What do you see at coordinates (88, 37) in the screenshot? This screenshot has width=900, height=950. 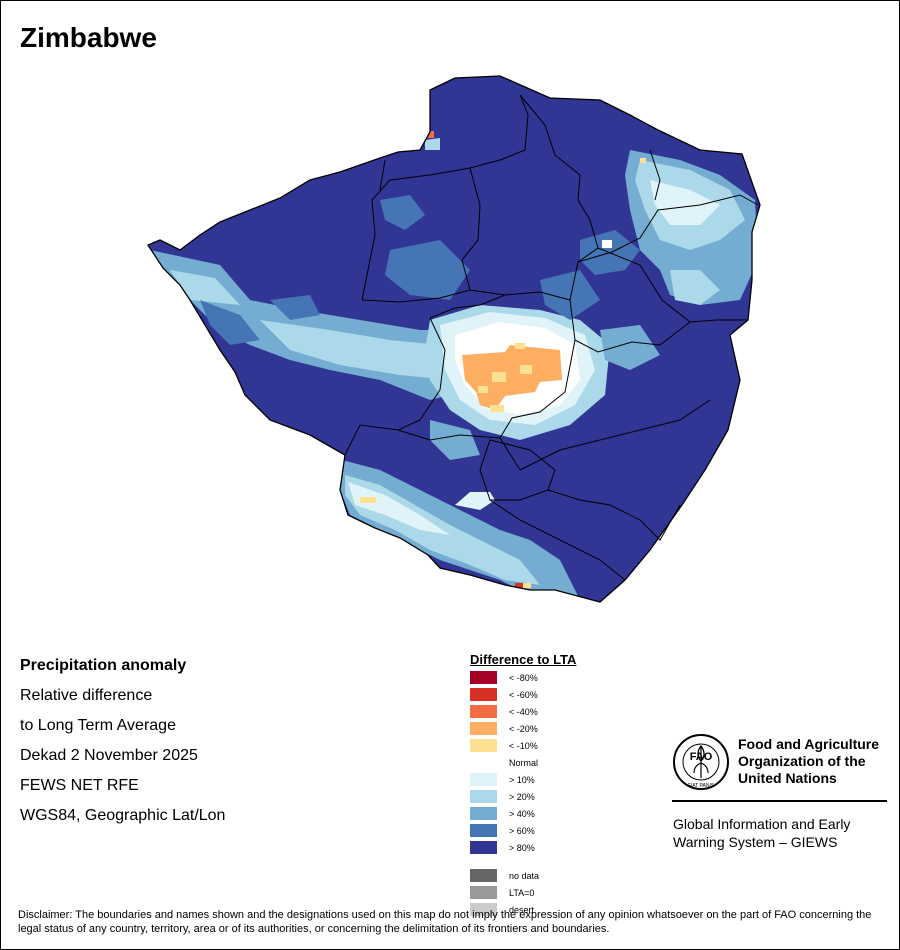 I see `map-title: Zimbabwe` at bounding box center [88, 37].